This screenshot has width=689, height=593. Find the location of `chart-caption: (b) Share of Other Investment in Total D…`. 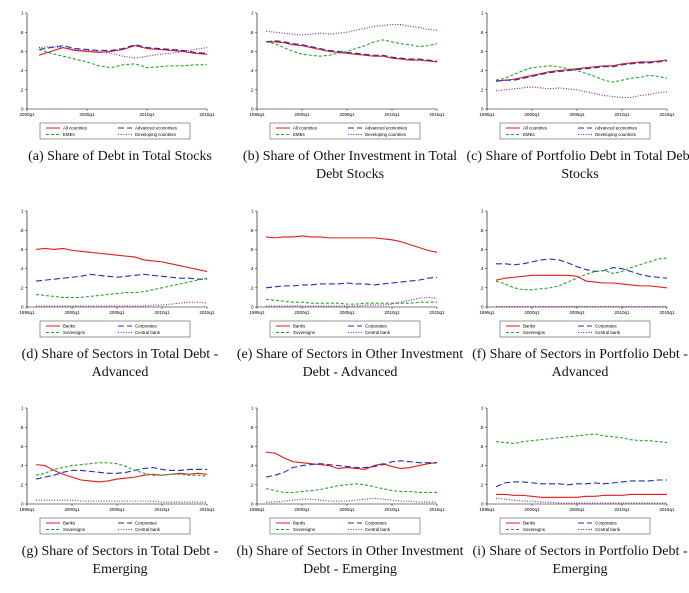

chart-caption: (b) Share of Other Investment in Total D… is located at coordinates (350, 165).